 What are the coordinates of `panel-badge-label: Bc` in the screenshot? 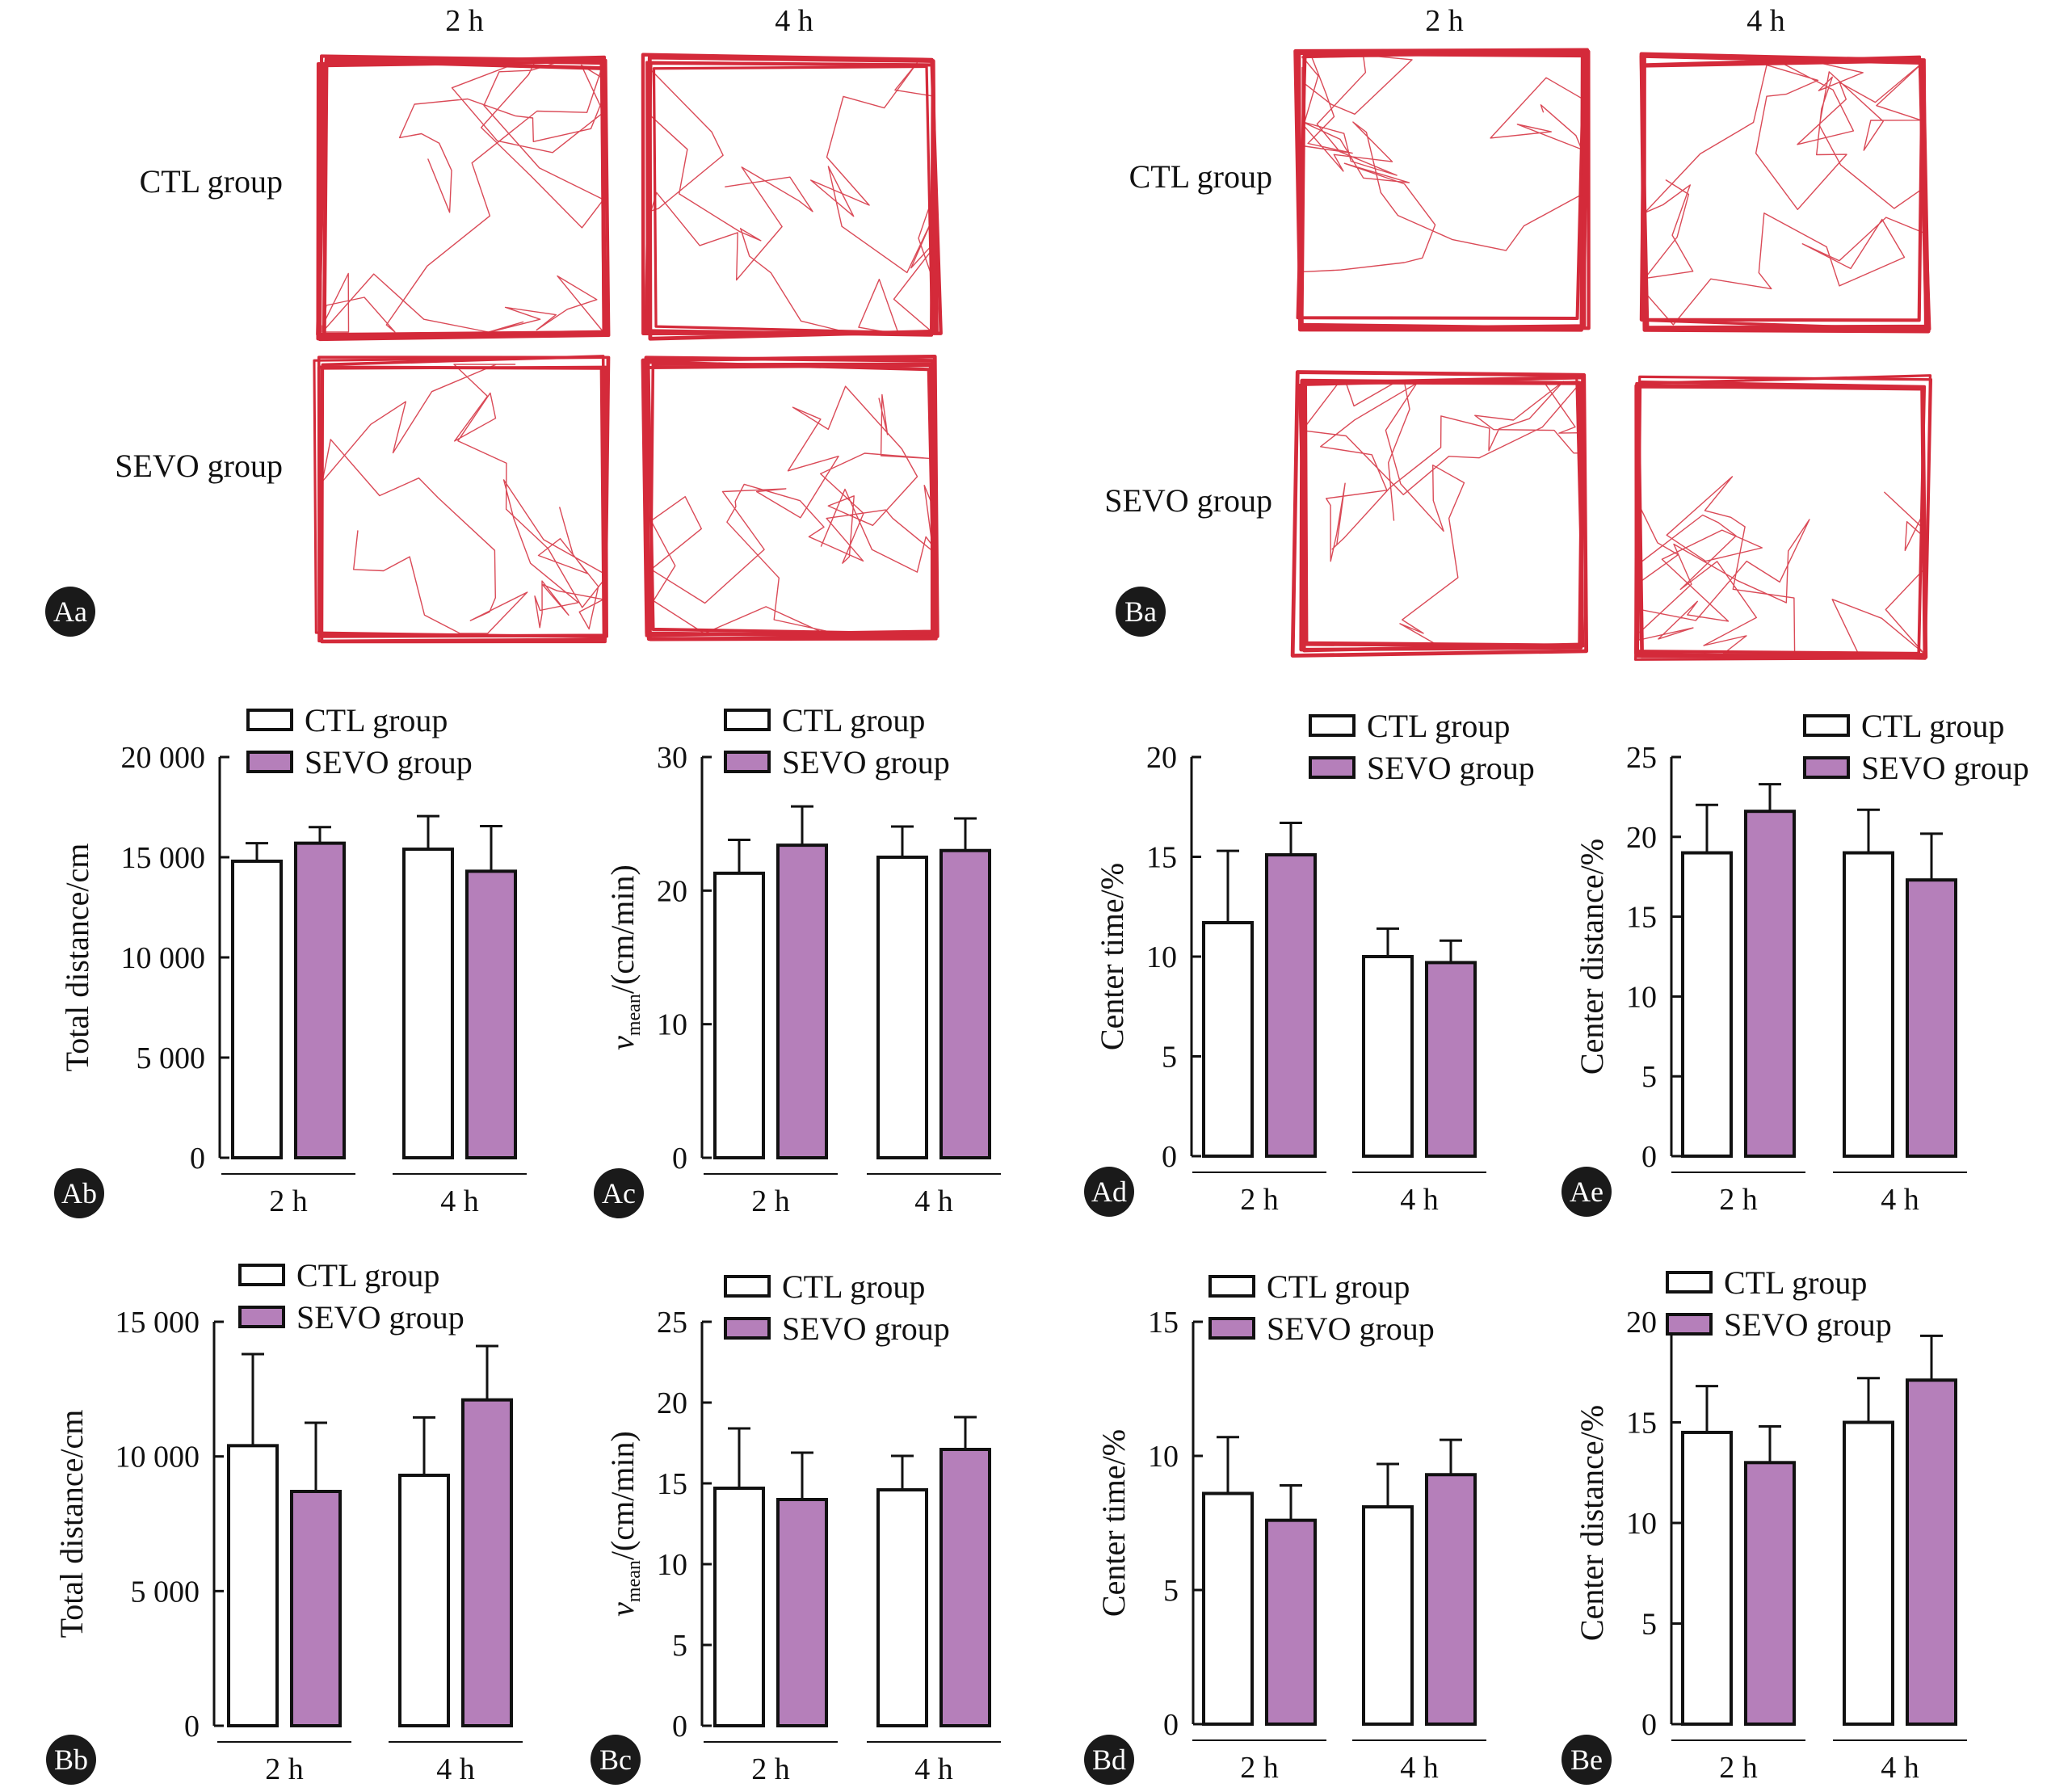 It's located at (615, 1760).